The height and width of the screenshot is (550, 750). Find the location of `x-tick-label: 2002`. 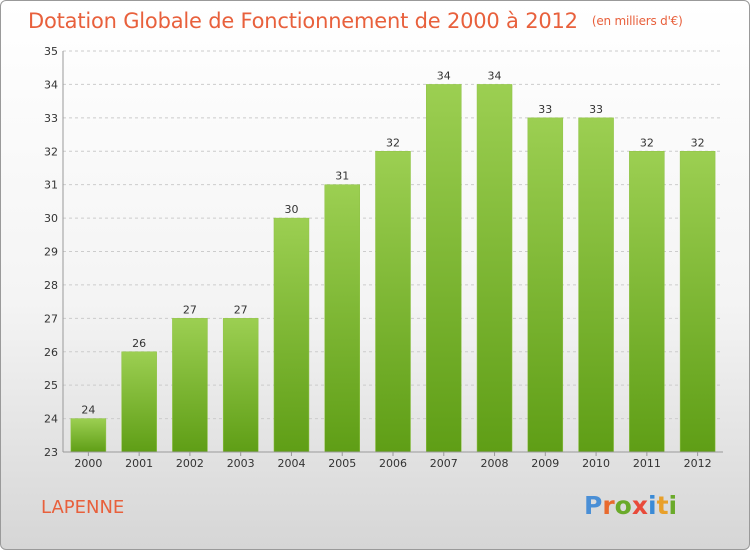

x-tick-label: 2002 is located at coordinates (190, 463).